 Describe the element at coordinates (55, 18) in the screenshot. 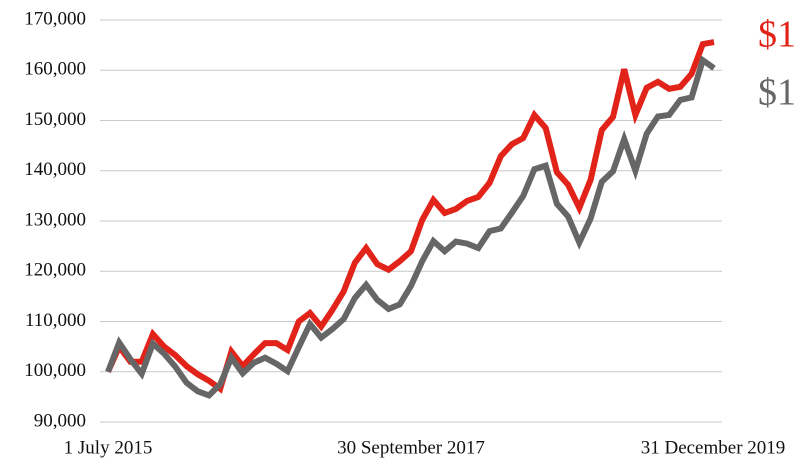

I see `y-tick-label: 170,000` at that location.